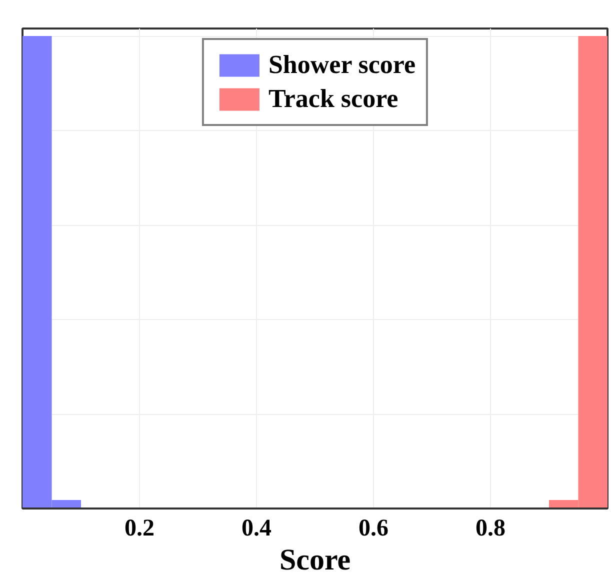  I want to click on x-tick-label: 0.6, so click(373, 529).